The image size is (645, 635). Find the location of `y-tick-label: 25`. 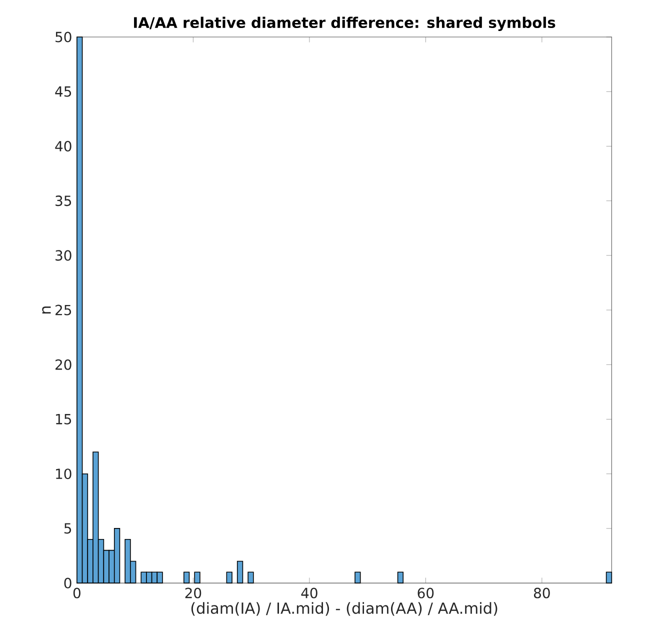

y-tick-label: 25 is located at coordinates (64, 310).